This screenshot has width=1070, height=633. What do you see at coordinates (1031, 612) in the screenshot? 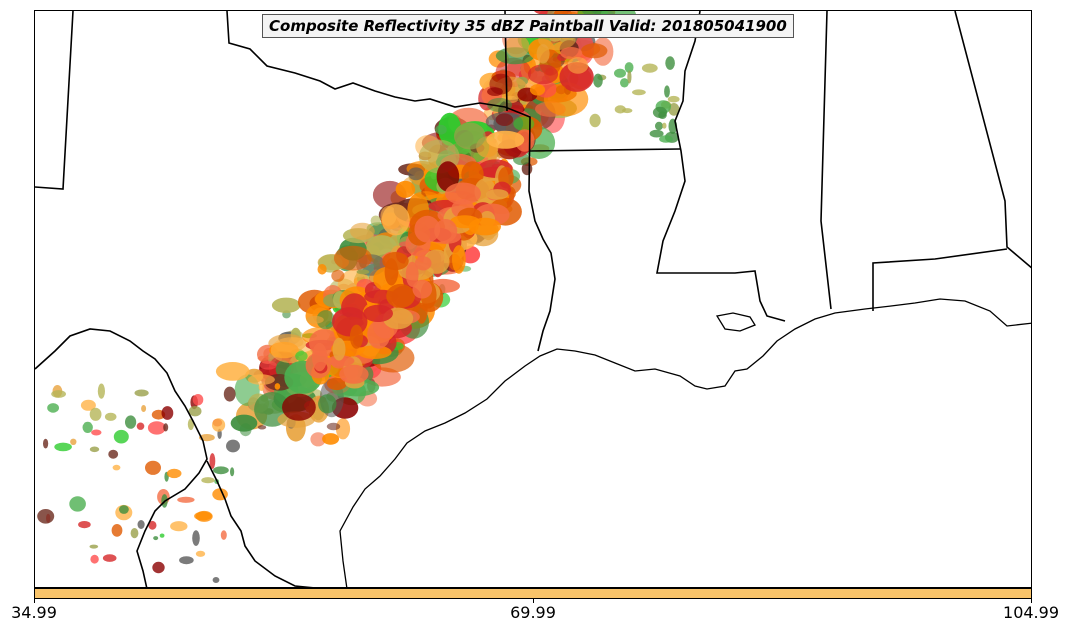
I see `colorbar-tick-label-max: 104.99` at bounding box center [1031, 612].